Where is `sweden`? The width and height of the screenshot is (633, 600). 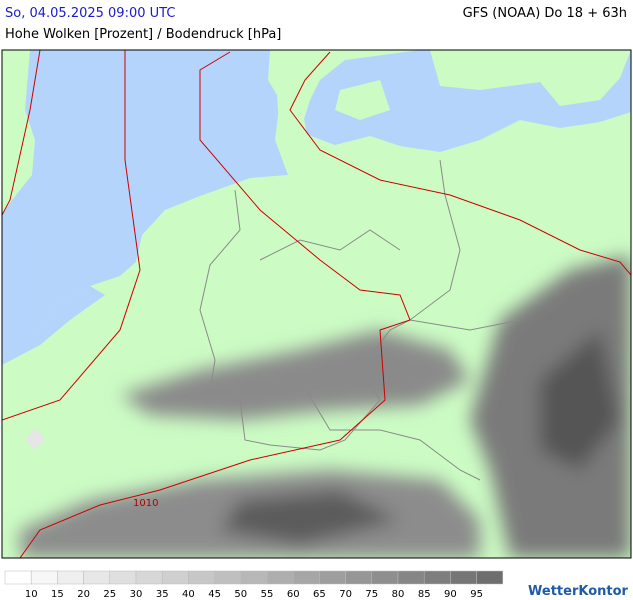
sweden is located at coordinates (530, 78).